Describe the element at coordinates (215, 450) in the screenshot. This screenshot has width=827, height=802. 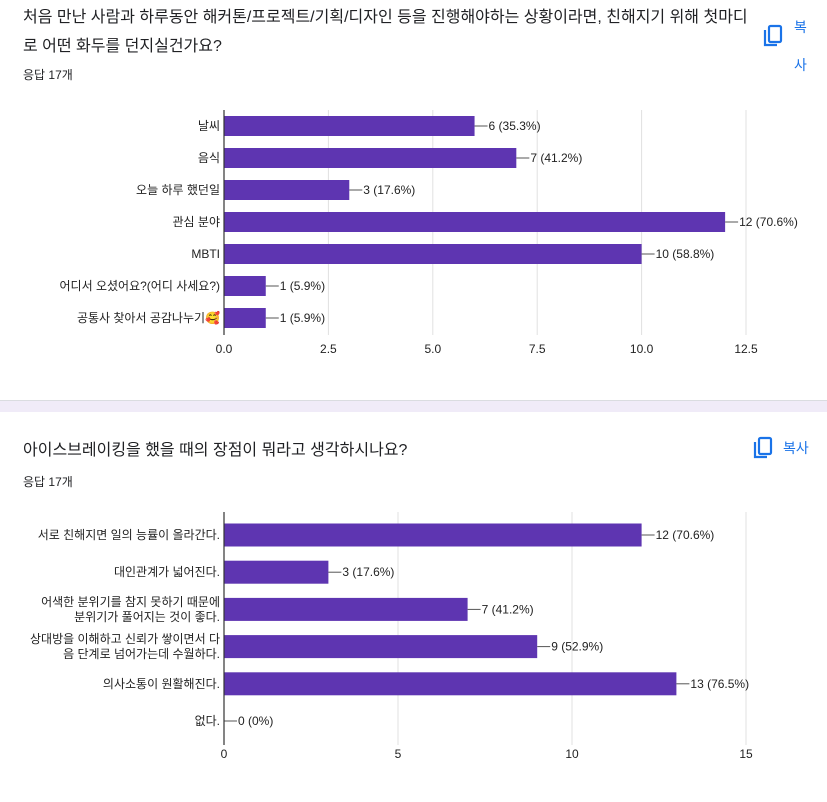
I see `question-title: 아이스브레이킹을 했을 때의 장점이 뭐라고 생각하시나요?` at that location.